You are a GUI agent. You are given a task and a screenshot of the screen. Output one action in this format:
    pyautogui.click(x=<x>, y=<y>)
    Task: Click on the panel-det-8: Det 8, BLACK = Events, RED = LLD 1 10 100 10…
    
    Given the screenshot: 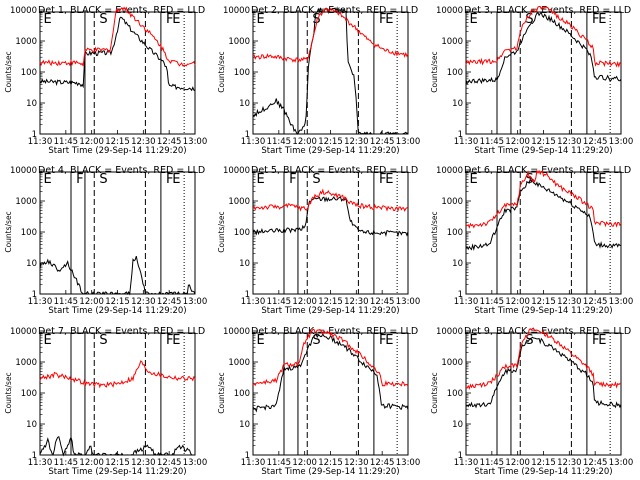 What is the action you would take?
    pyautogui.click(x=318, y=401)
    